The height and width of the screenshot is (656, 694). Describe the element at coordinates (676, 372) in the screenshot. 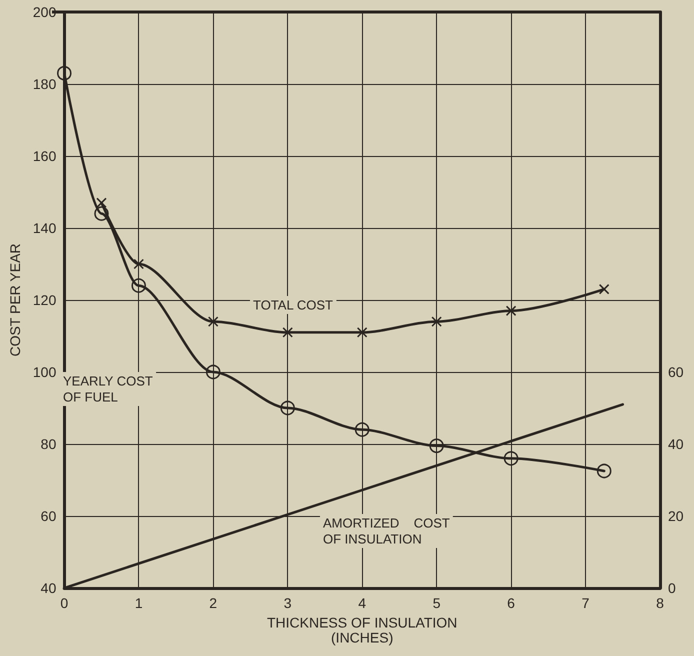

I see `y2-tick-label: 60` at that location.